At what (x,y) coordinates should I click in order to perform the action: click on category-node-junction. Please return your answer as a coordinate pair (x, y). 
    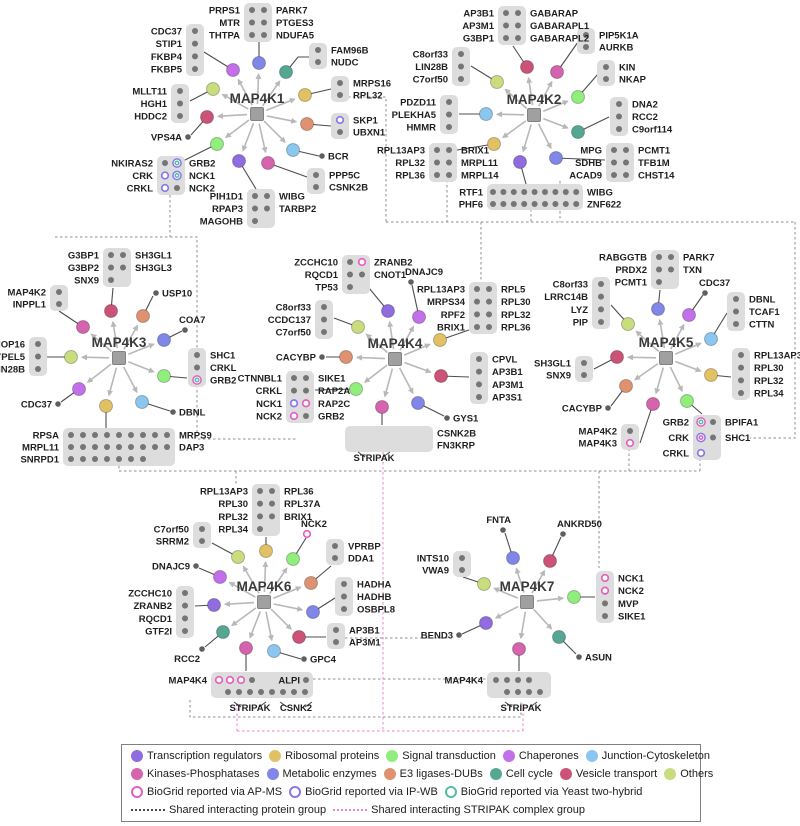
    Looking at the image, I should click on (142, 402).